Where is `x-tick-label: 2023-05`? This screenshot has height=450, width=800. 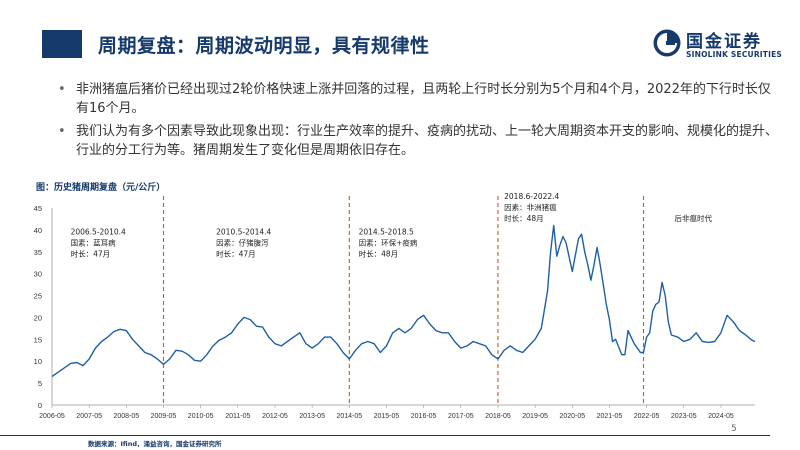 x-tick-label: 2023-05 is located at coordinates (684, 416).